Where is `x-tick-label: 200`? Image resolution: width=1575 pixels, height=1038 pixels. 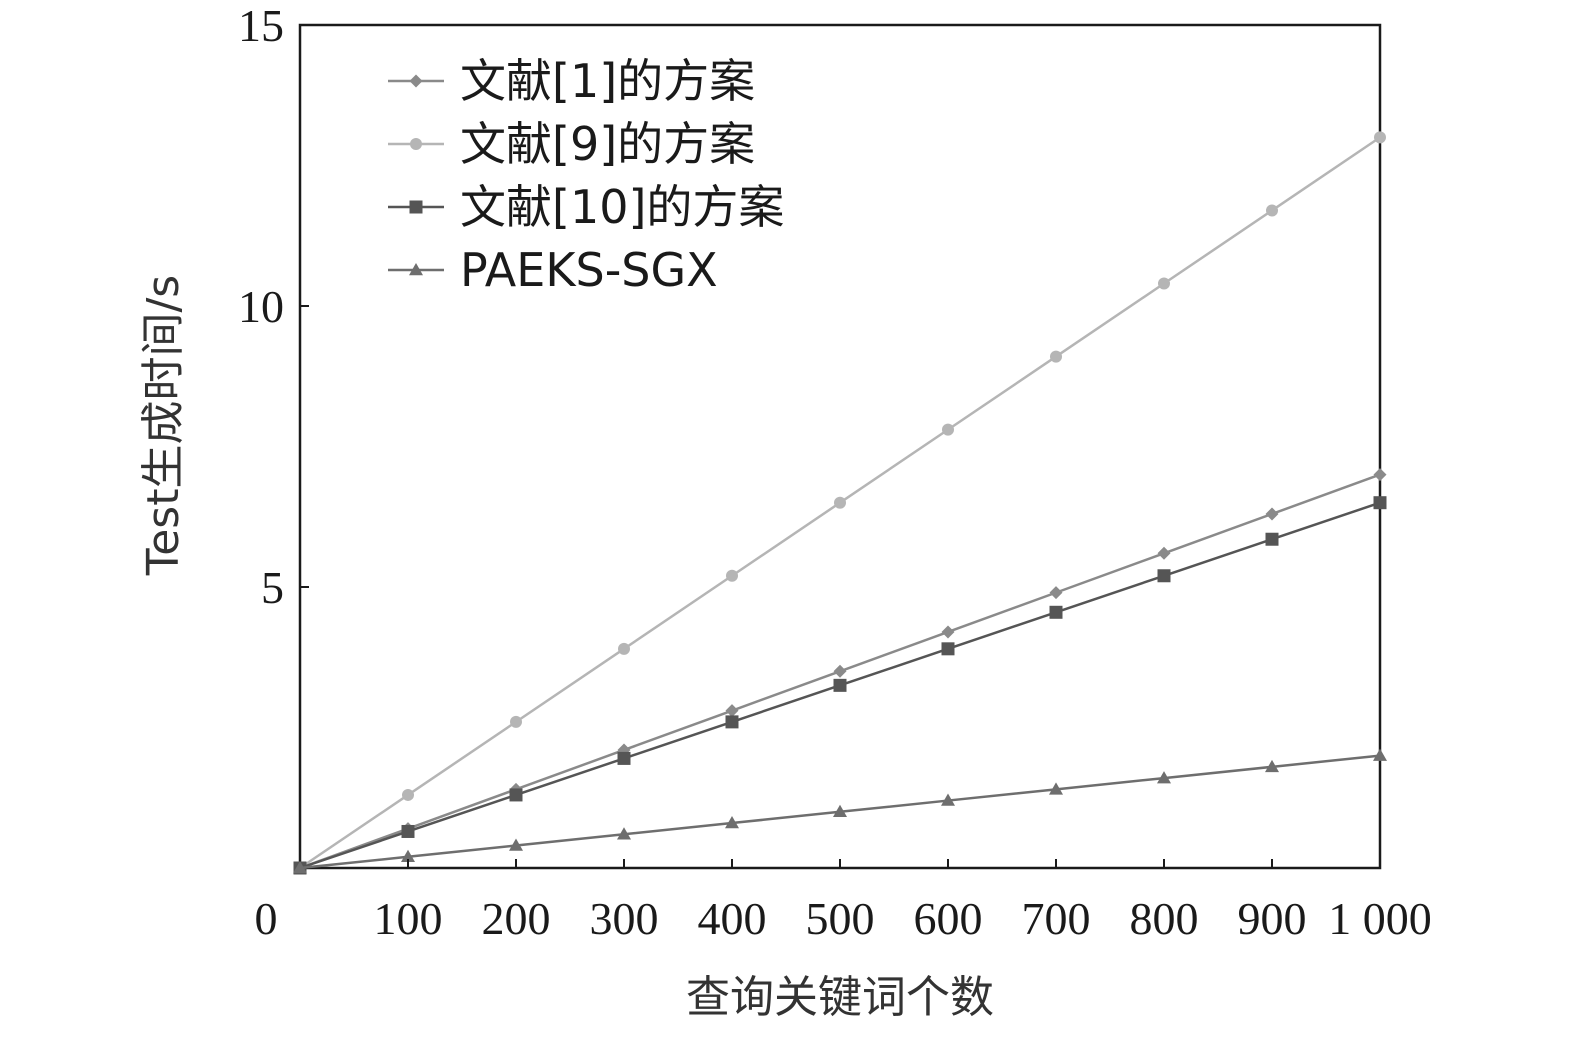 x-tick-label: 200 is located at coordinates (516, 918).